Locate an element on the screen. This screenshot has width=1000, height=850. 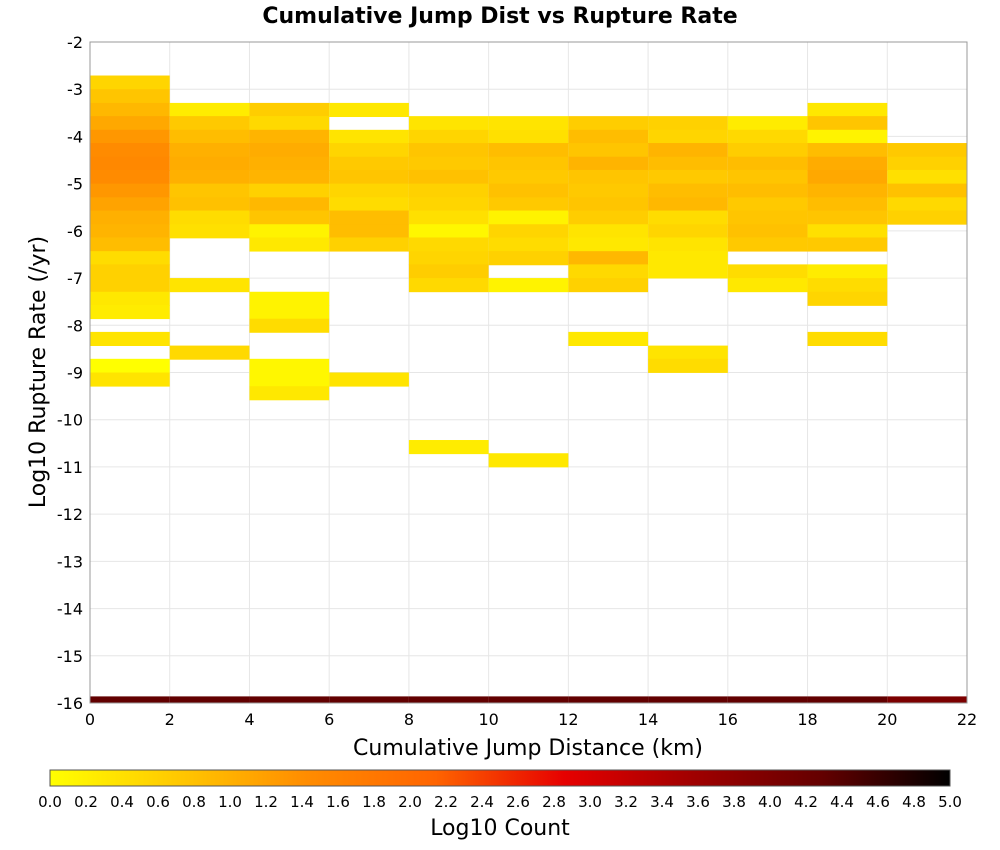
colorbar-tick-label: 3.6 is located at coordinates (698, 802).